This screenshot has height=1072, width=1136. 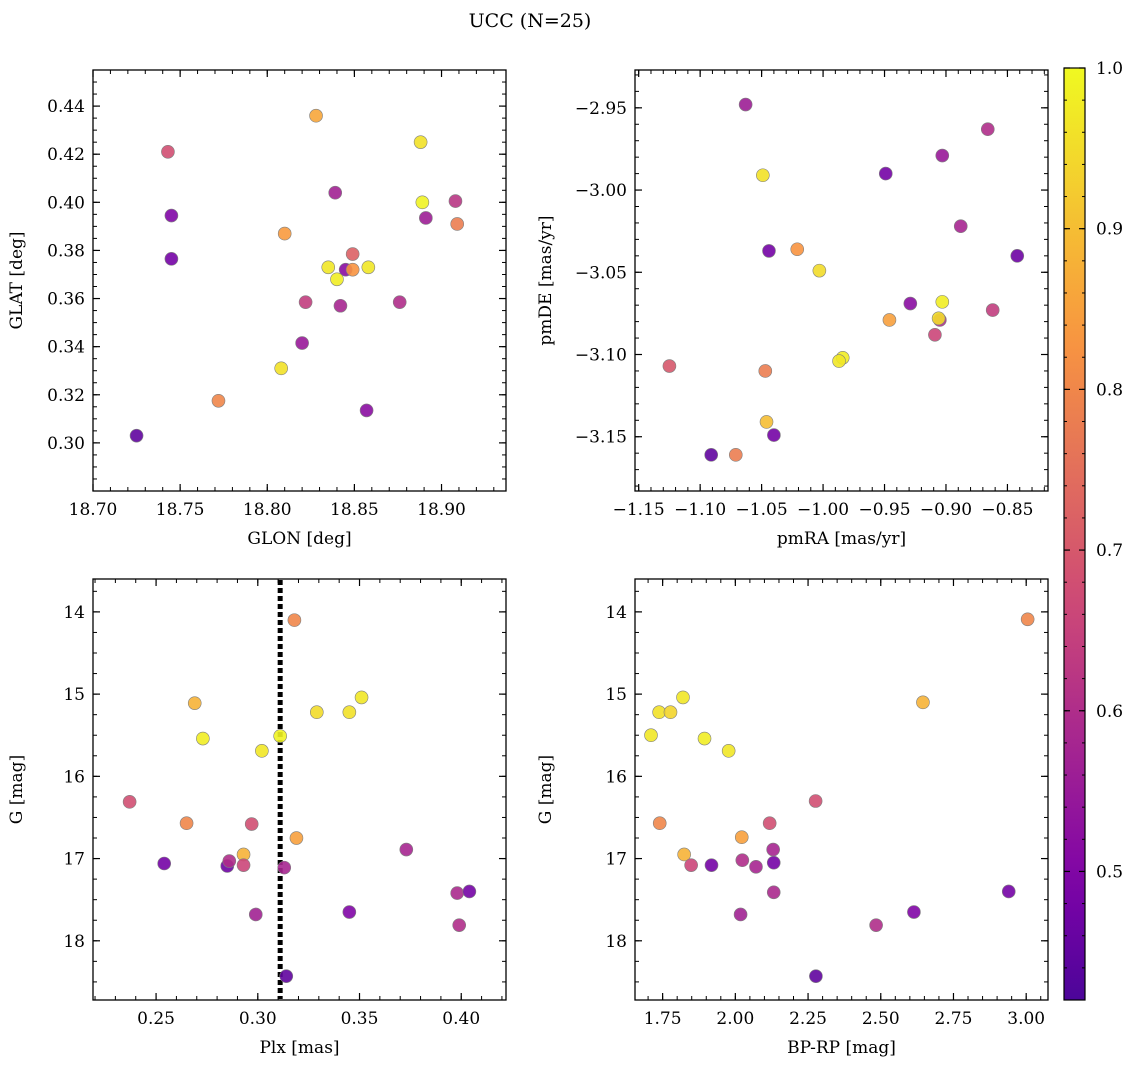 I want to click on y-tick-label: 0.30, so click(x=66, y=444).